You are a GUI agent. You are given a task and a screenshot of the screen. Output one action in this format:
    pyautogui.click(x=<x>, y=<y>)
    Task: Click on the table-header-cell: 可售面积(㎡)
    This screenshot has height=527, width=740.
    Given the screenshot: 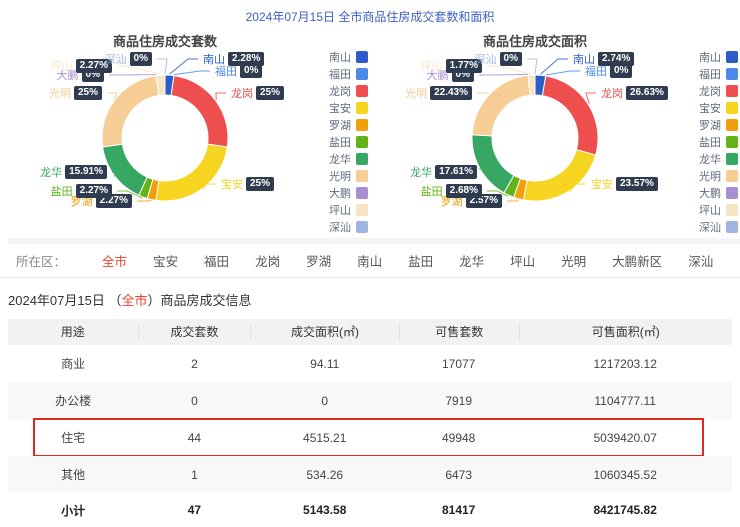 What is the action you would take?
    pyautogui.click(x=625, y=332)
    